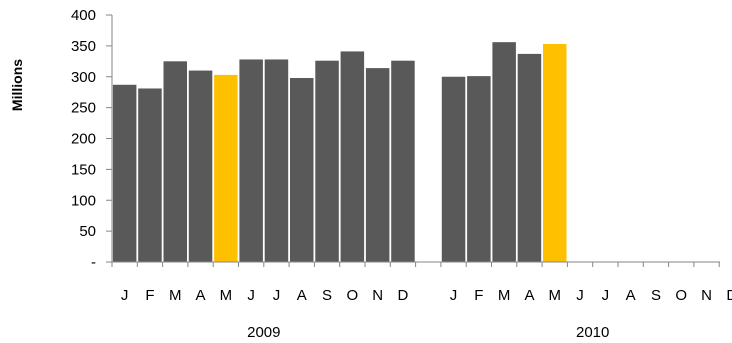 This screenshot has width=732, height=343. Describe the element at coordinates (17, 85) in the screenshot. I see `y-axis-label: Millions` at that location.